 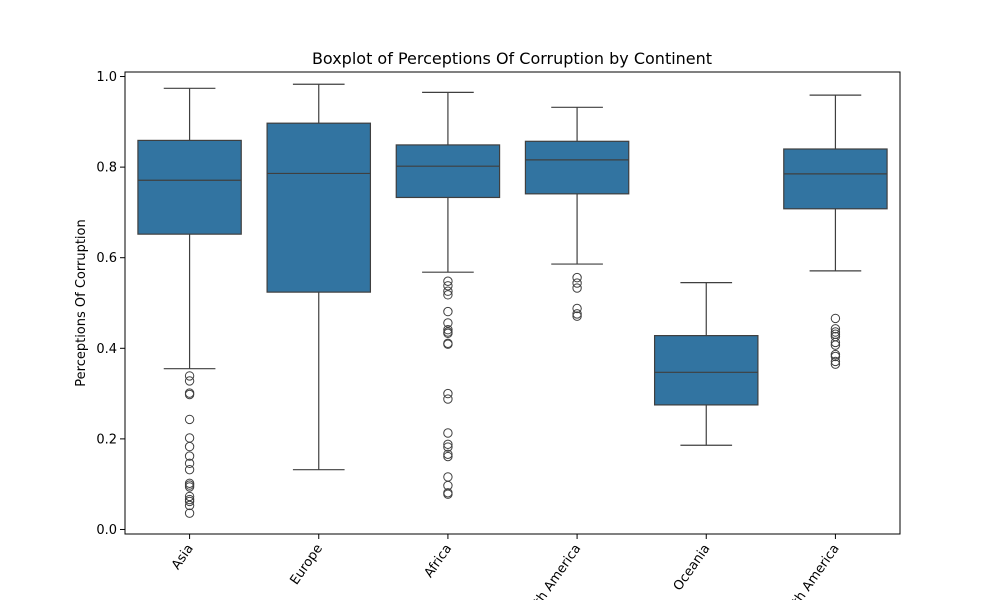 I want to click on box-group-africa, so click(x=448, y=295).